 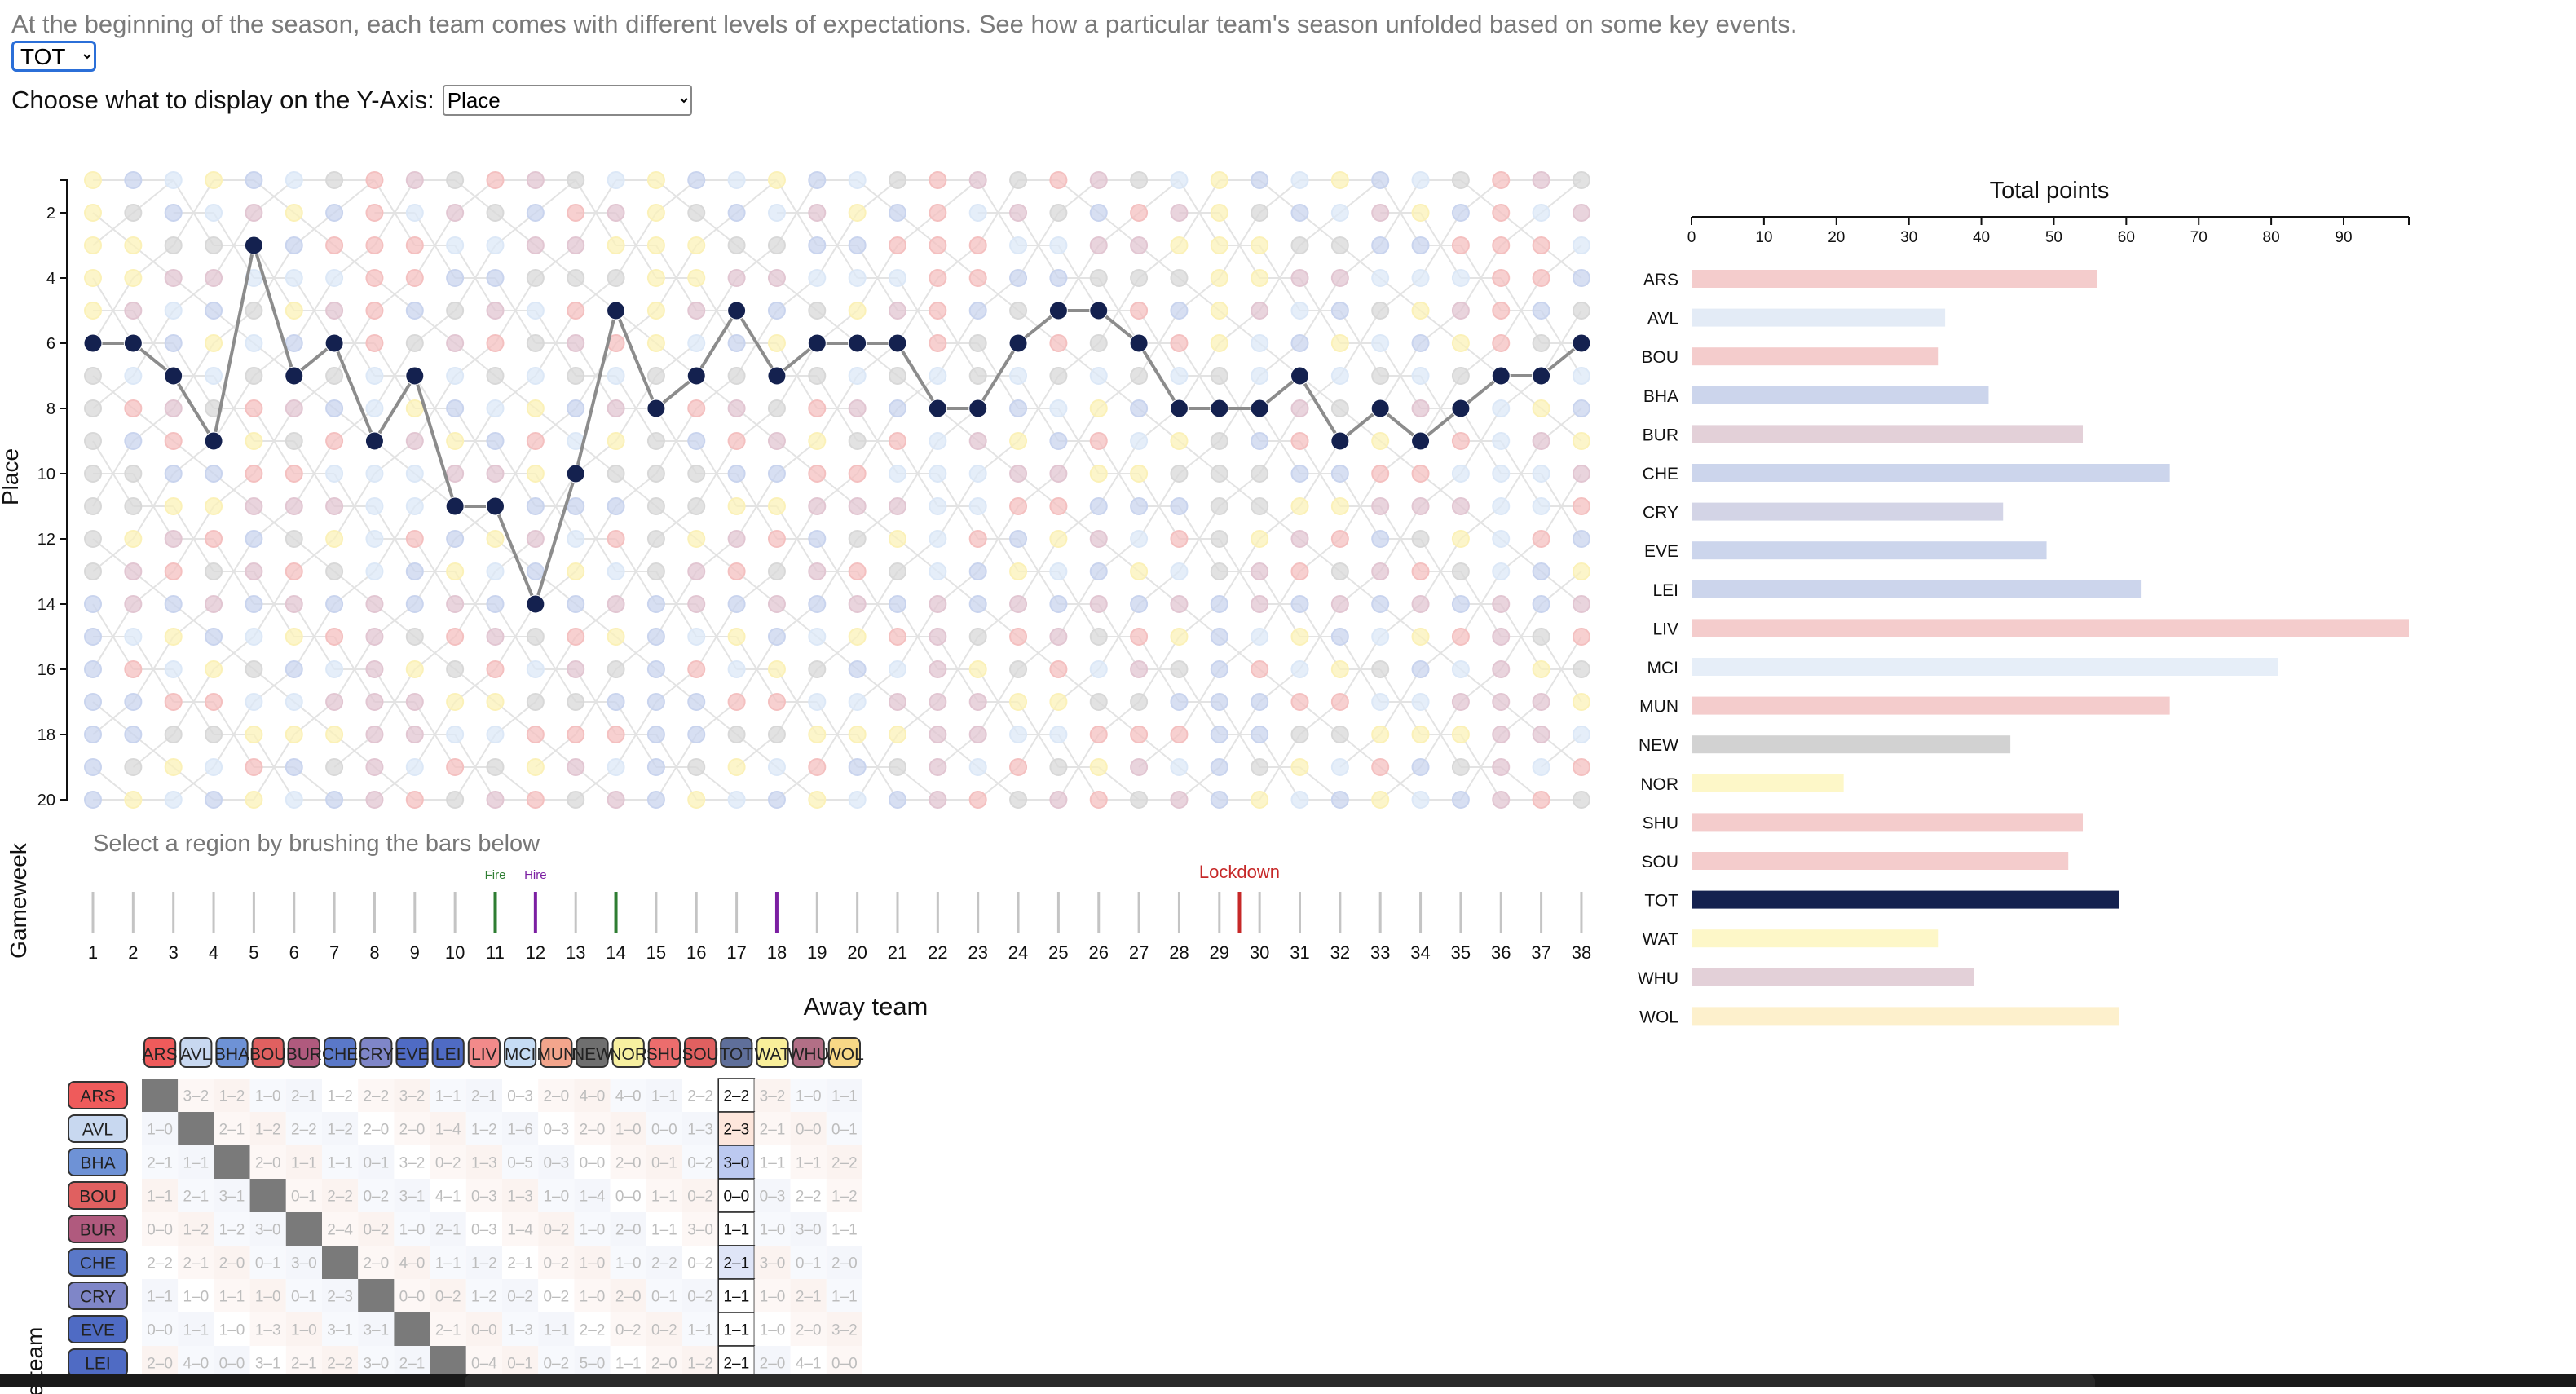 What do you see at coordinates (736, 1164) in the screenshot?
I see `matrix-cell-score: 3–0` at bounding box center [736, 1164].